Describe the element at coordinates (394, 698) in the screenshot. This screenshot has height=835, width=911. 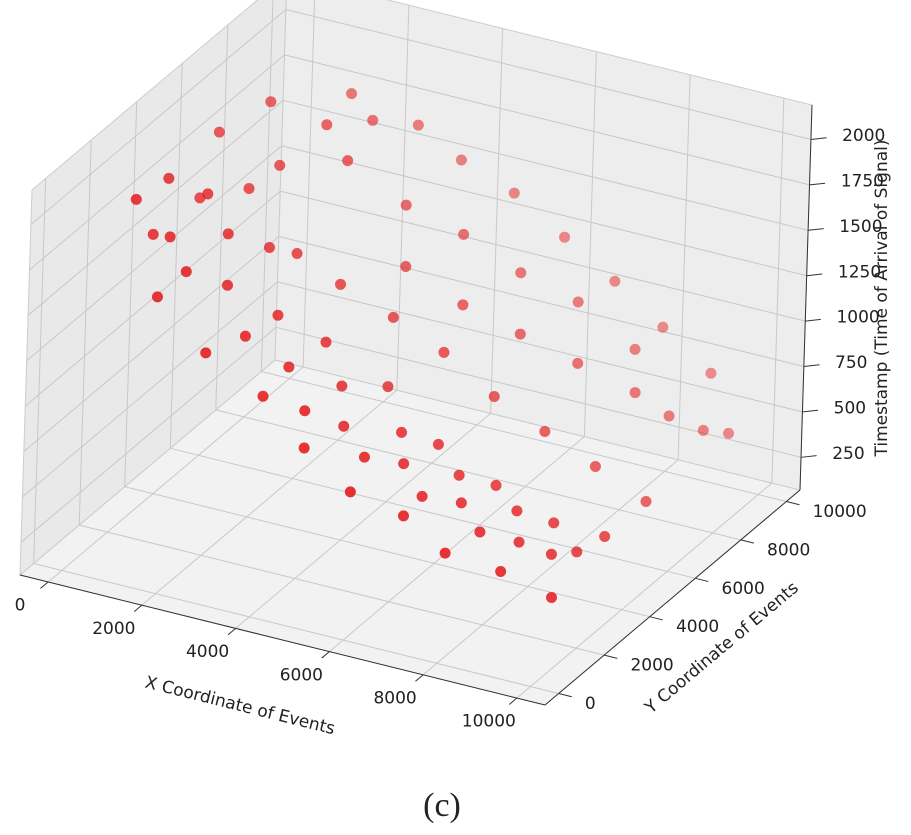
I see `x-tick-label: 8000` at that location.